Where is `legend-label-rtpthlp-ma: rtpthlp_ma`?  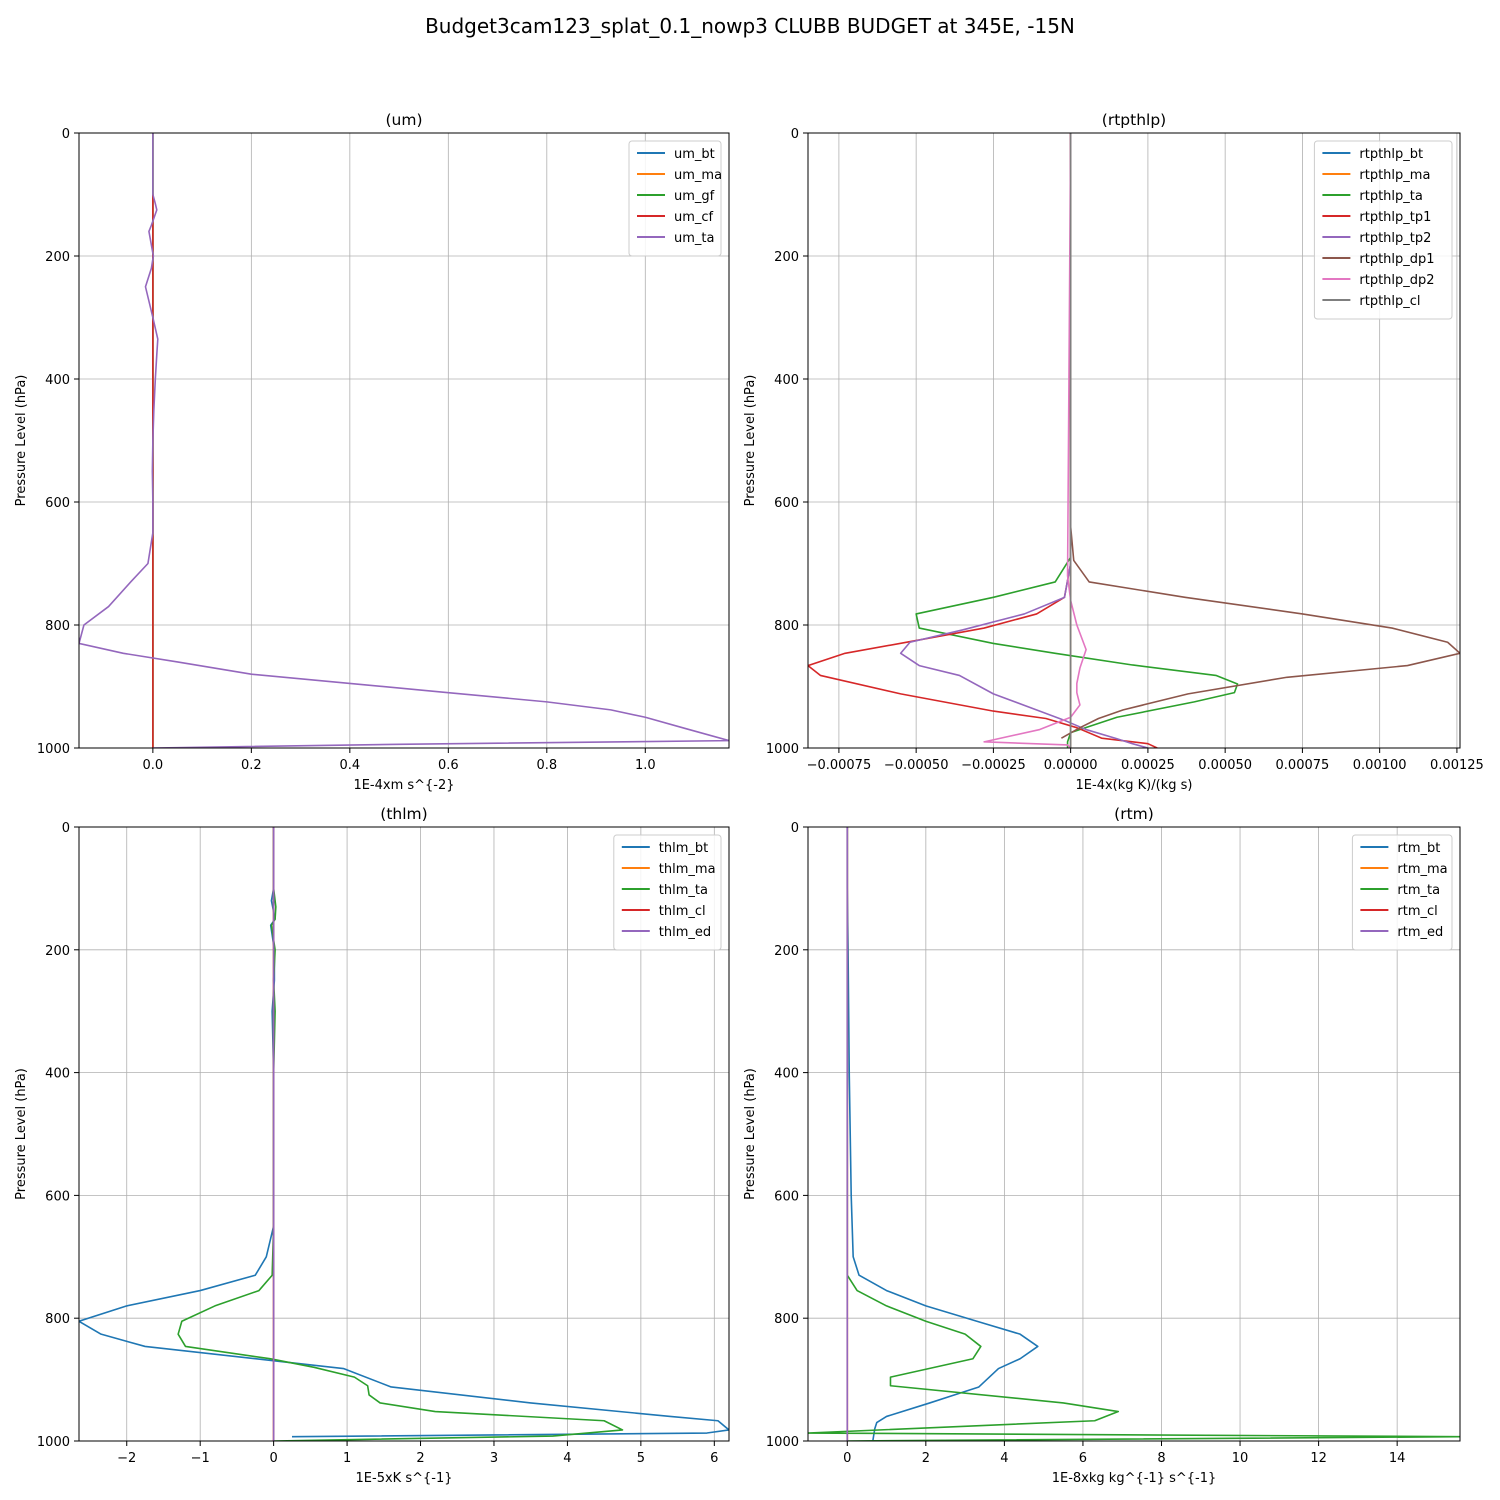
legend-label-rtpthlp-ma: rtpthlp_ma is located at coordinates (1394, 175).